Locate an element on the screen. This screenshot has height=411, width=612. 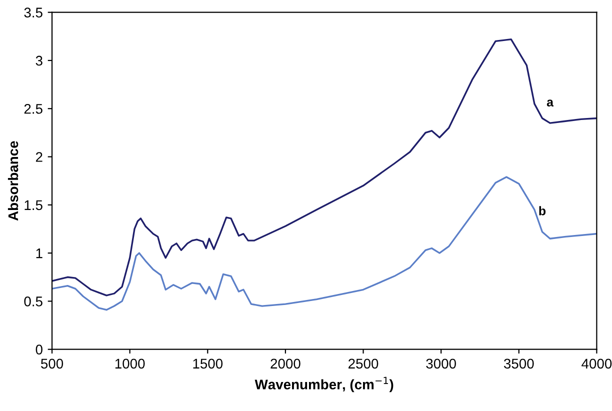
y-tick-label: 1 is located at coordinates (39, 253).